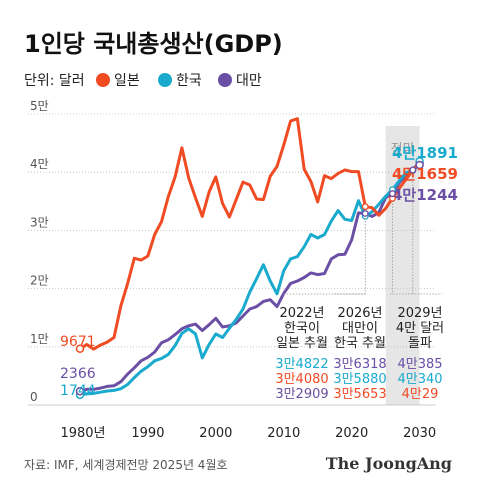 The width and height of the screenshot is (480, 492). Describe the element at coordinates (249, 81) in the screenshot. I see `legend-taiwan-label: 대만` at that location.